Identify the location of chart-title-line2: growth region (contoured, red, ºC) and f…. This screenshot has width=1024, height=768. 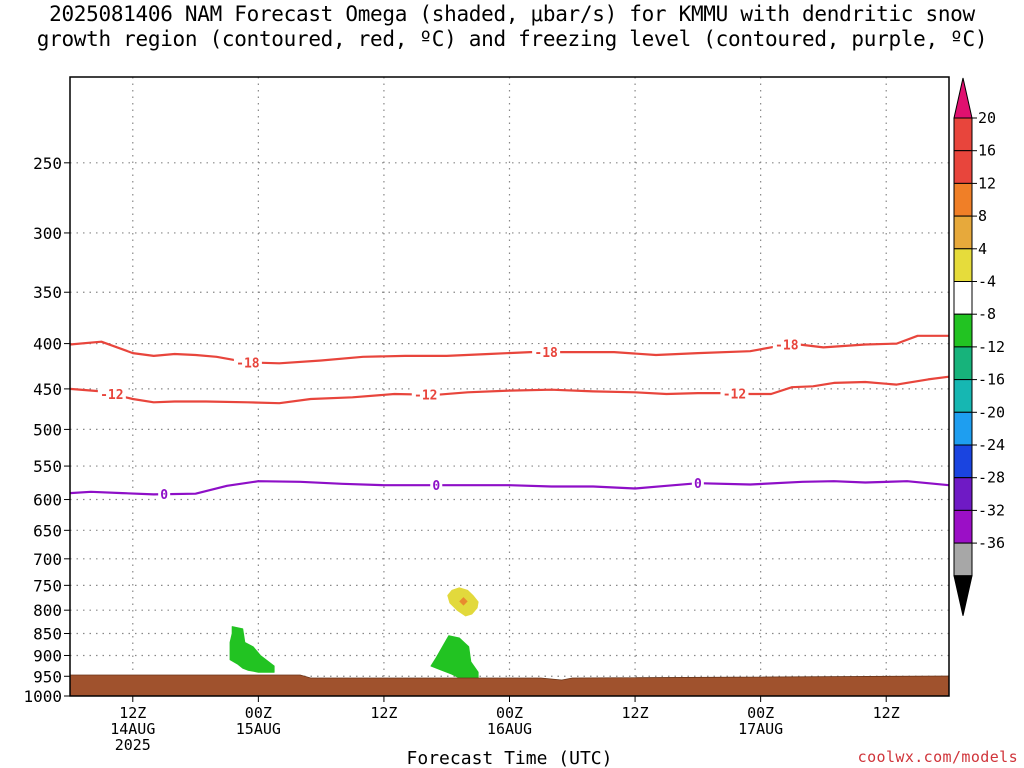
(512, 39).